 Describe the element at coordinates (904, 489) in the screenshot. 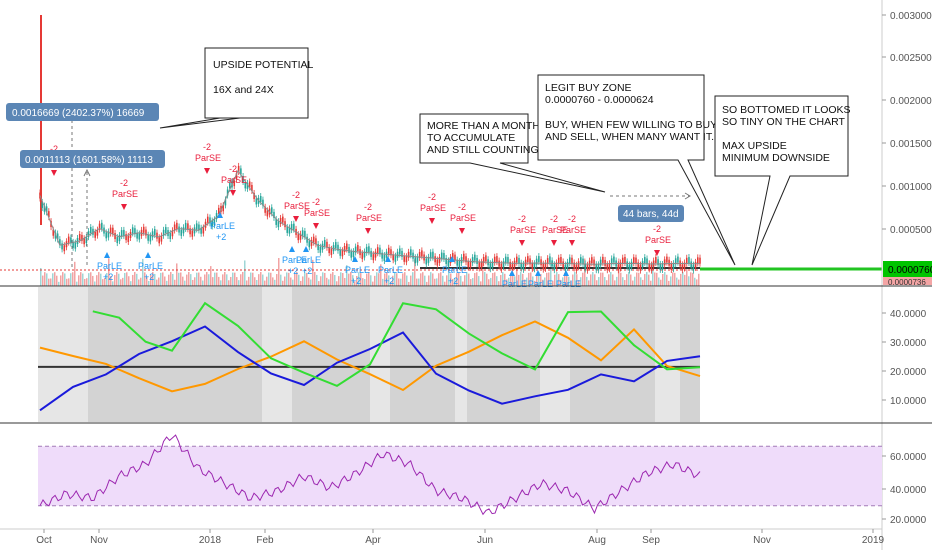

I see `rsi-axis: 60.0000 40.0000 20.0000` at that location.